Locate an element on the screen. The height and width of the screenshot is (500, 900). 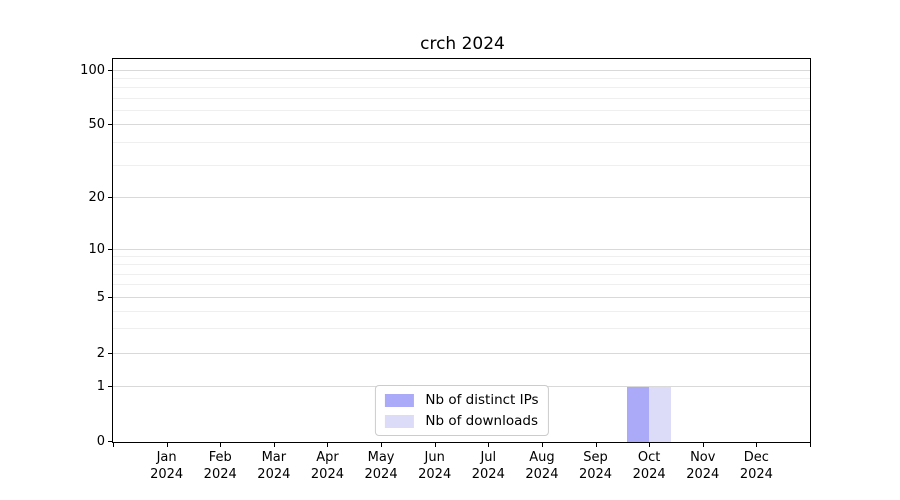
legend-item-downloads: Nb of downloads is located at coordinates (461, 421).